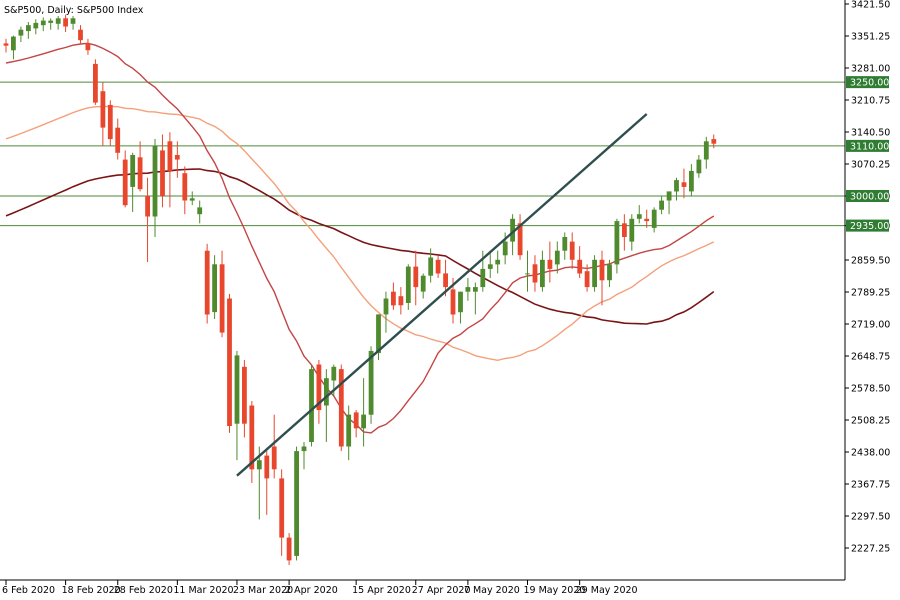 Image resolution: width=900 pixels, height=600 pixels. What do you see at coordinates (870, 165) in the screenshot?
I see `price-tick-label: 3070.25` at bounding box center [870, 165].